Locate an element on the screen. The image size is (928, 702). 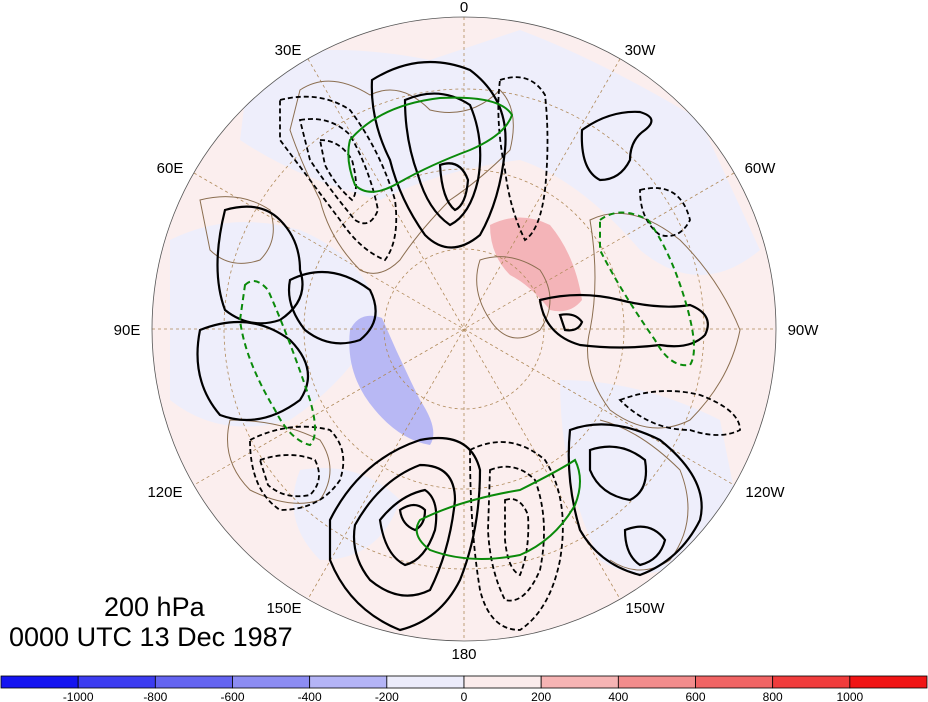
lon-label-30e: 30E is located at coordinates (288, 50).